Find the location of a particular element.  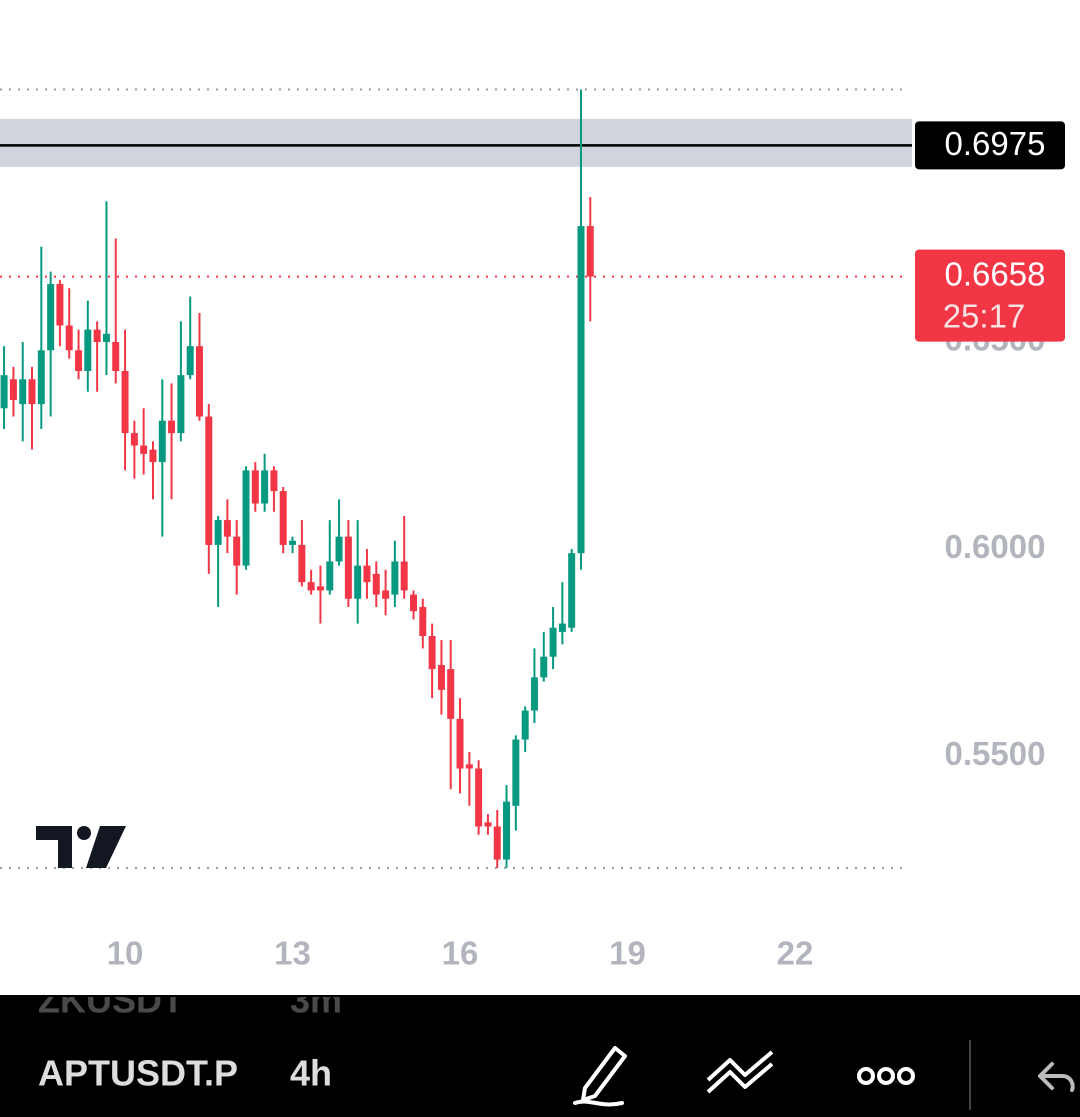

x-tick-label: 19 is located at coordinates (627, 953).